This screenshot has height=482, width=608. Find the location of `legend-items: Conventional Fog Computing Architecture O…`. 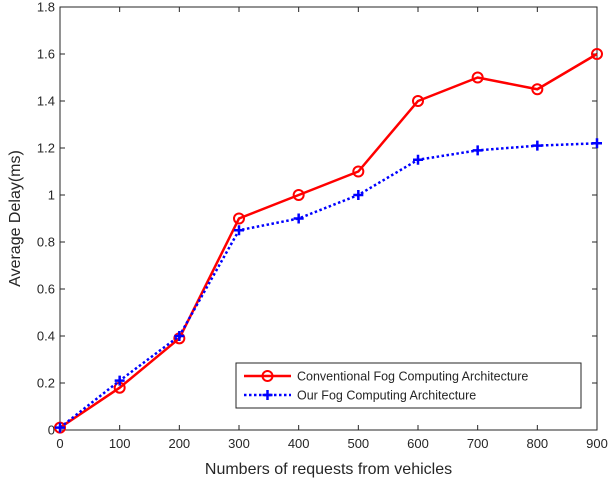

legend-items: Conventional Fog Computing Architecture O… is located at coordinates (386, 386).